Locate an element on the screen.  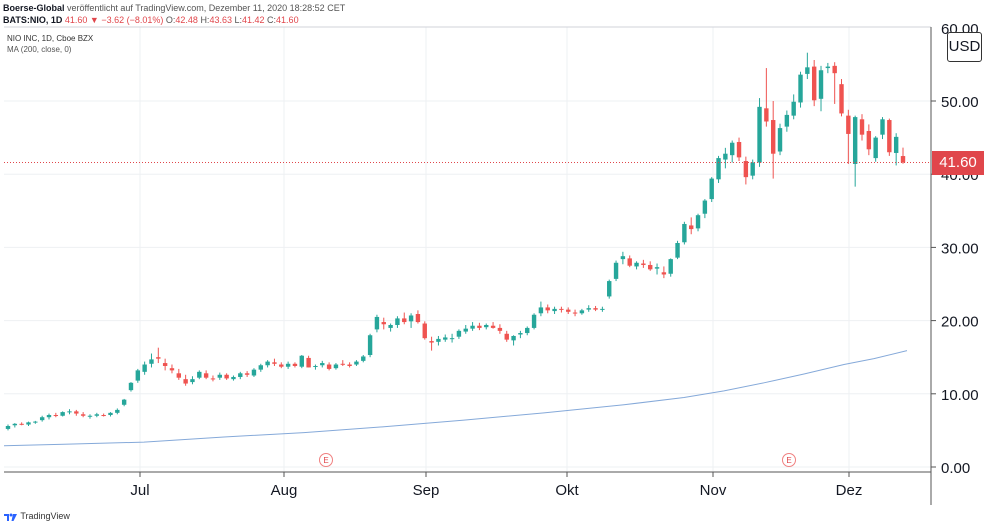
last-price-tag: 41.60 is located at coordinates (958, 163).